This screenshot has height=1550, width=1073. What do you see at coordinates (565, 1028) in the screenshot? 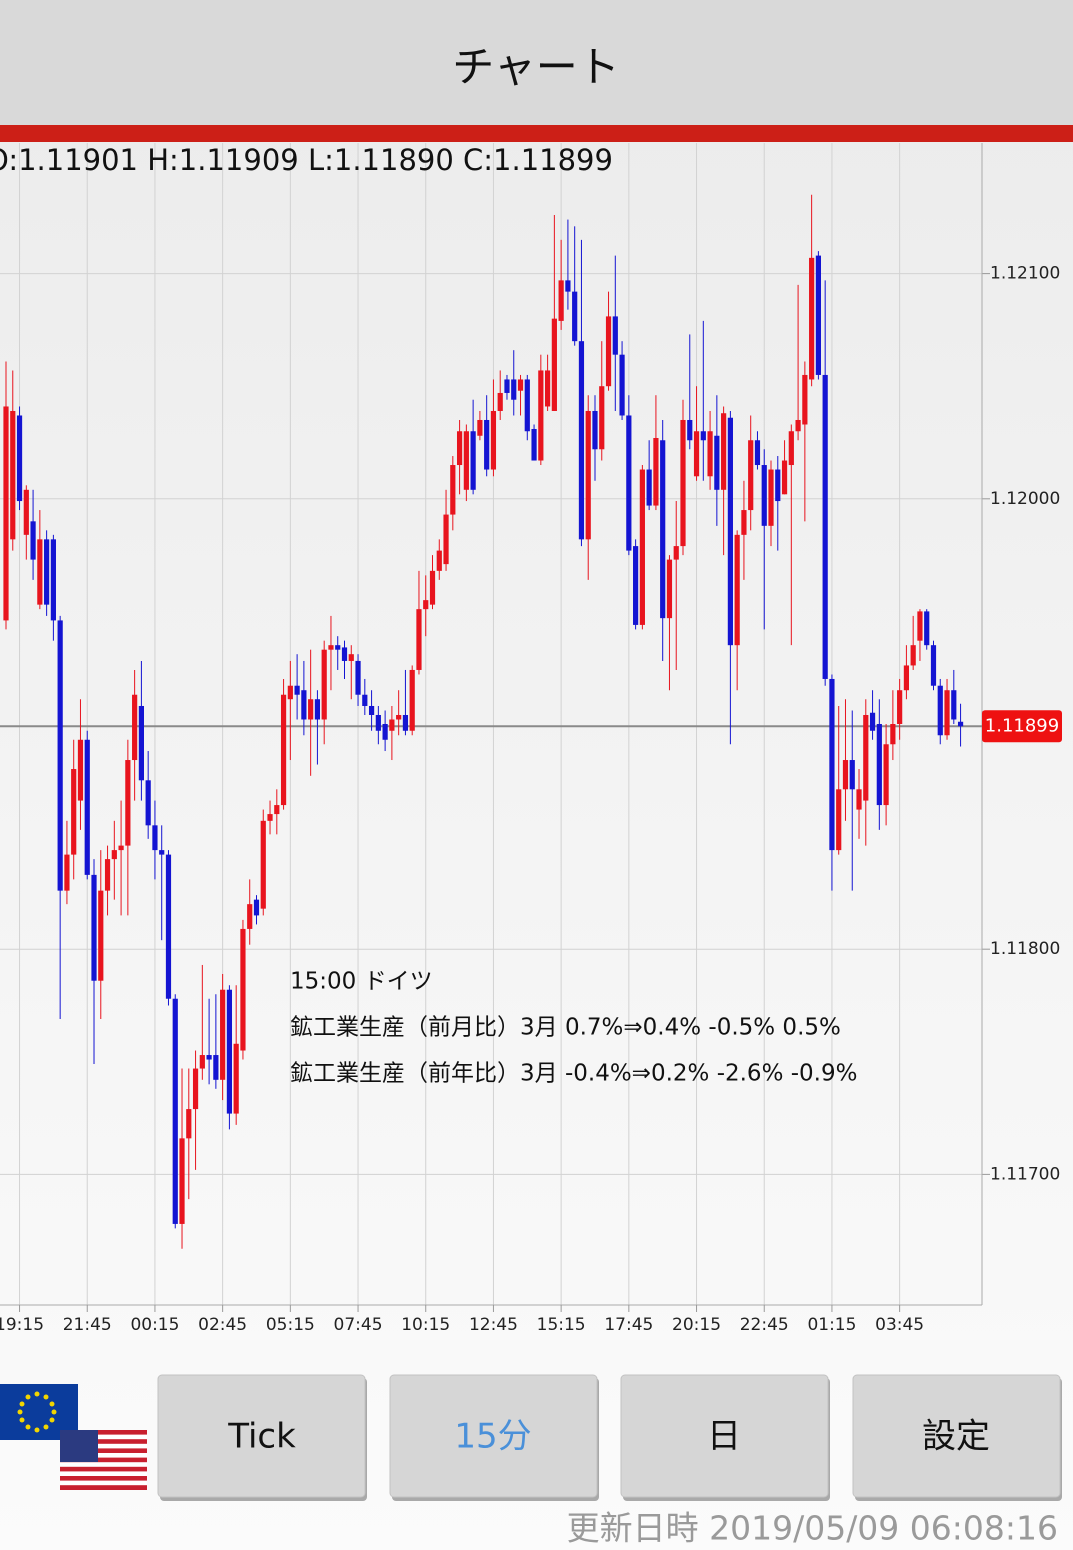
I see `annotation: 鉱工業生産（前月比）3月 0.7%⇒0.4% -0.5% 0.5%` at bounding box center [565, 1028].